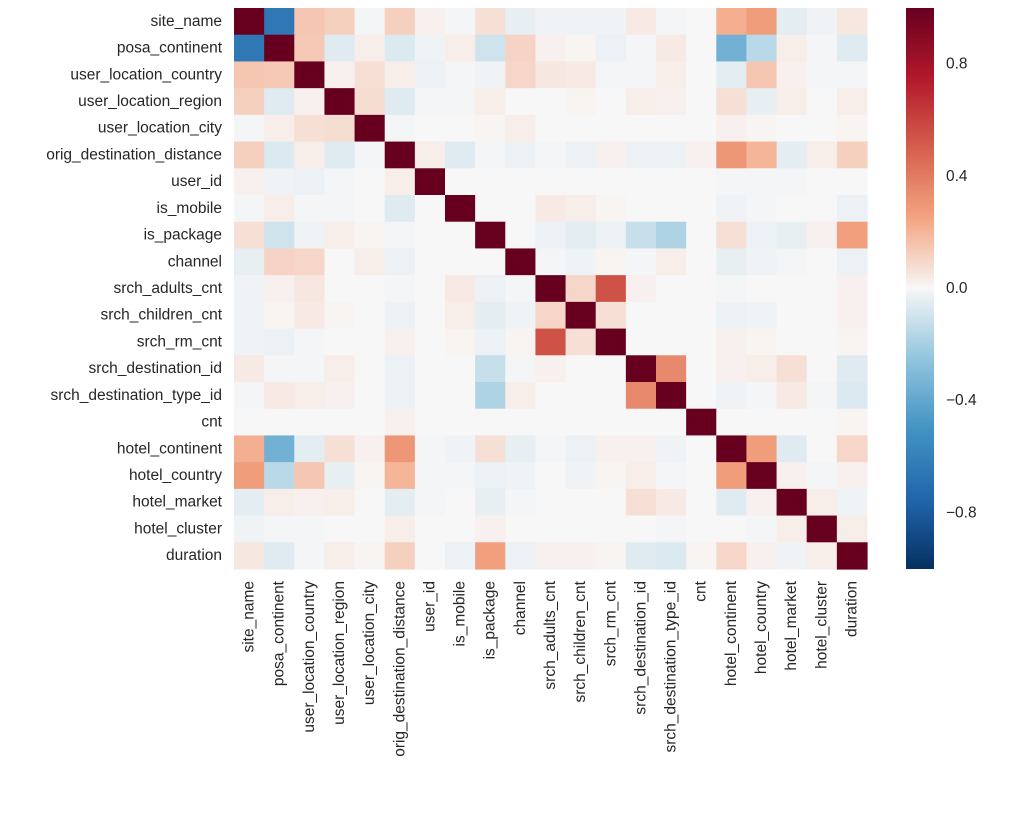 This screenshot has width=1009, height=822. What do you see at coordinates (146, 74) in the screenshot?
I see `row-tick-label: user_location_country` at bounding box center [146, 74].